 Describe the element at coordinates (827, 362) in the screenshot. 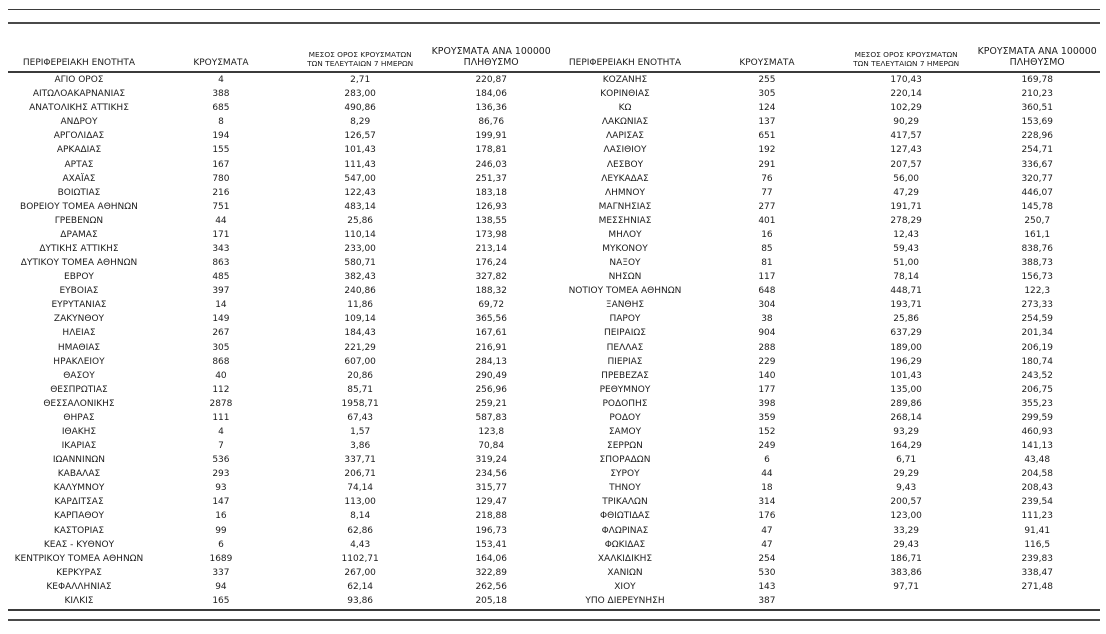

I see `table-row: ΠΙΕΡΙΑΣ 229 196,29 180,74` at that location.